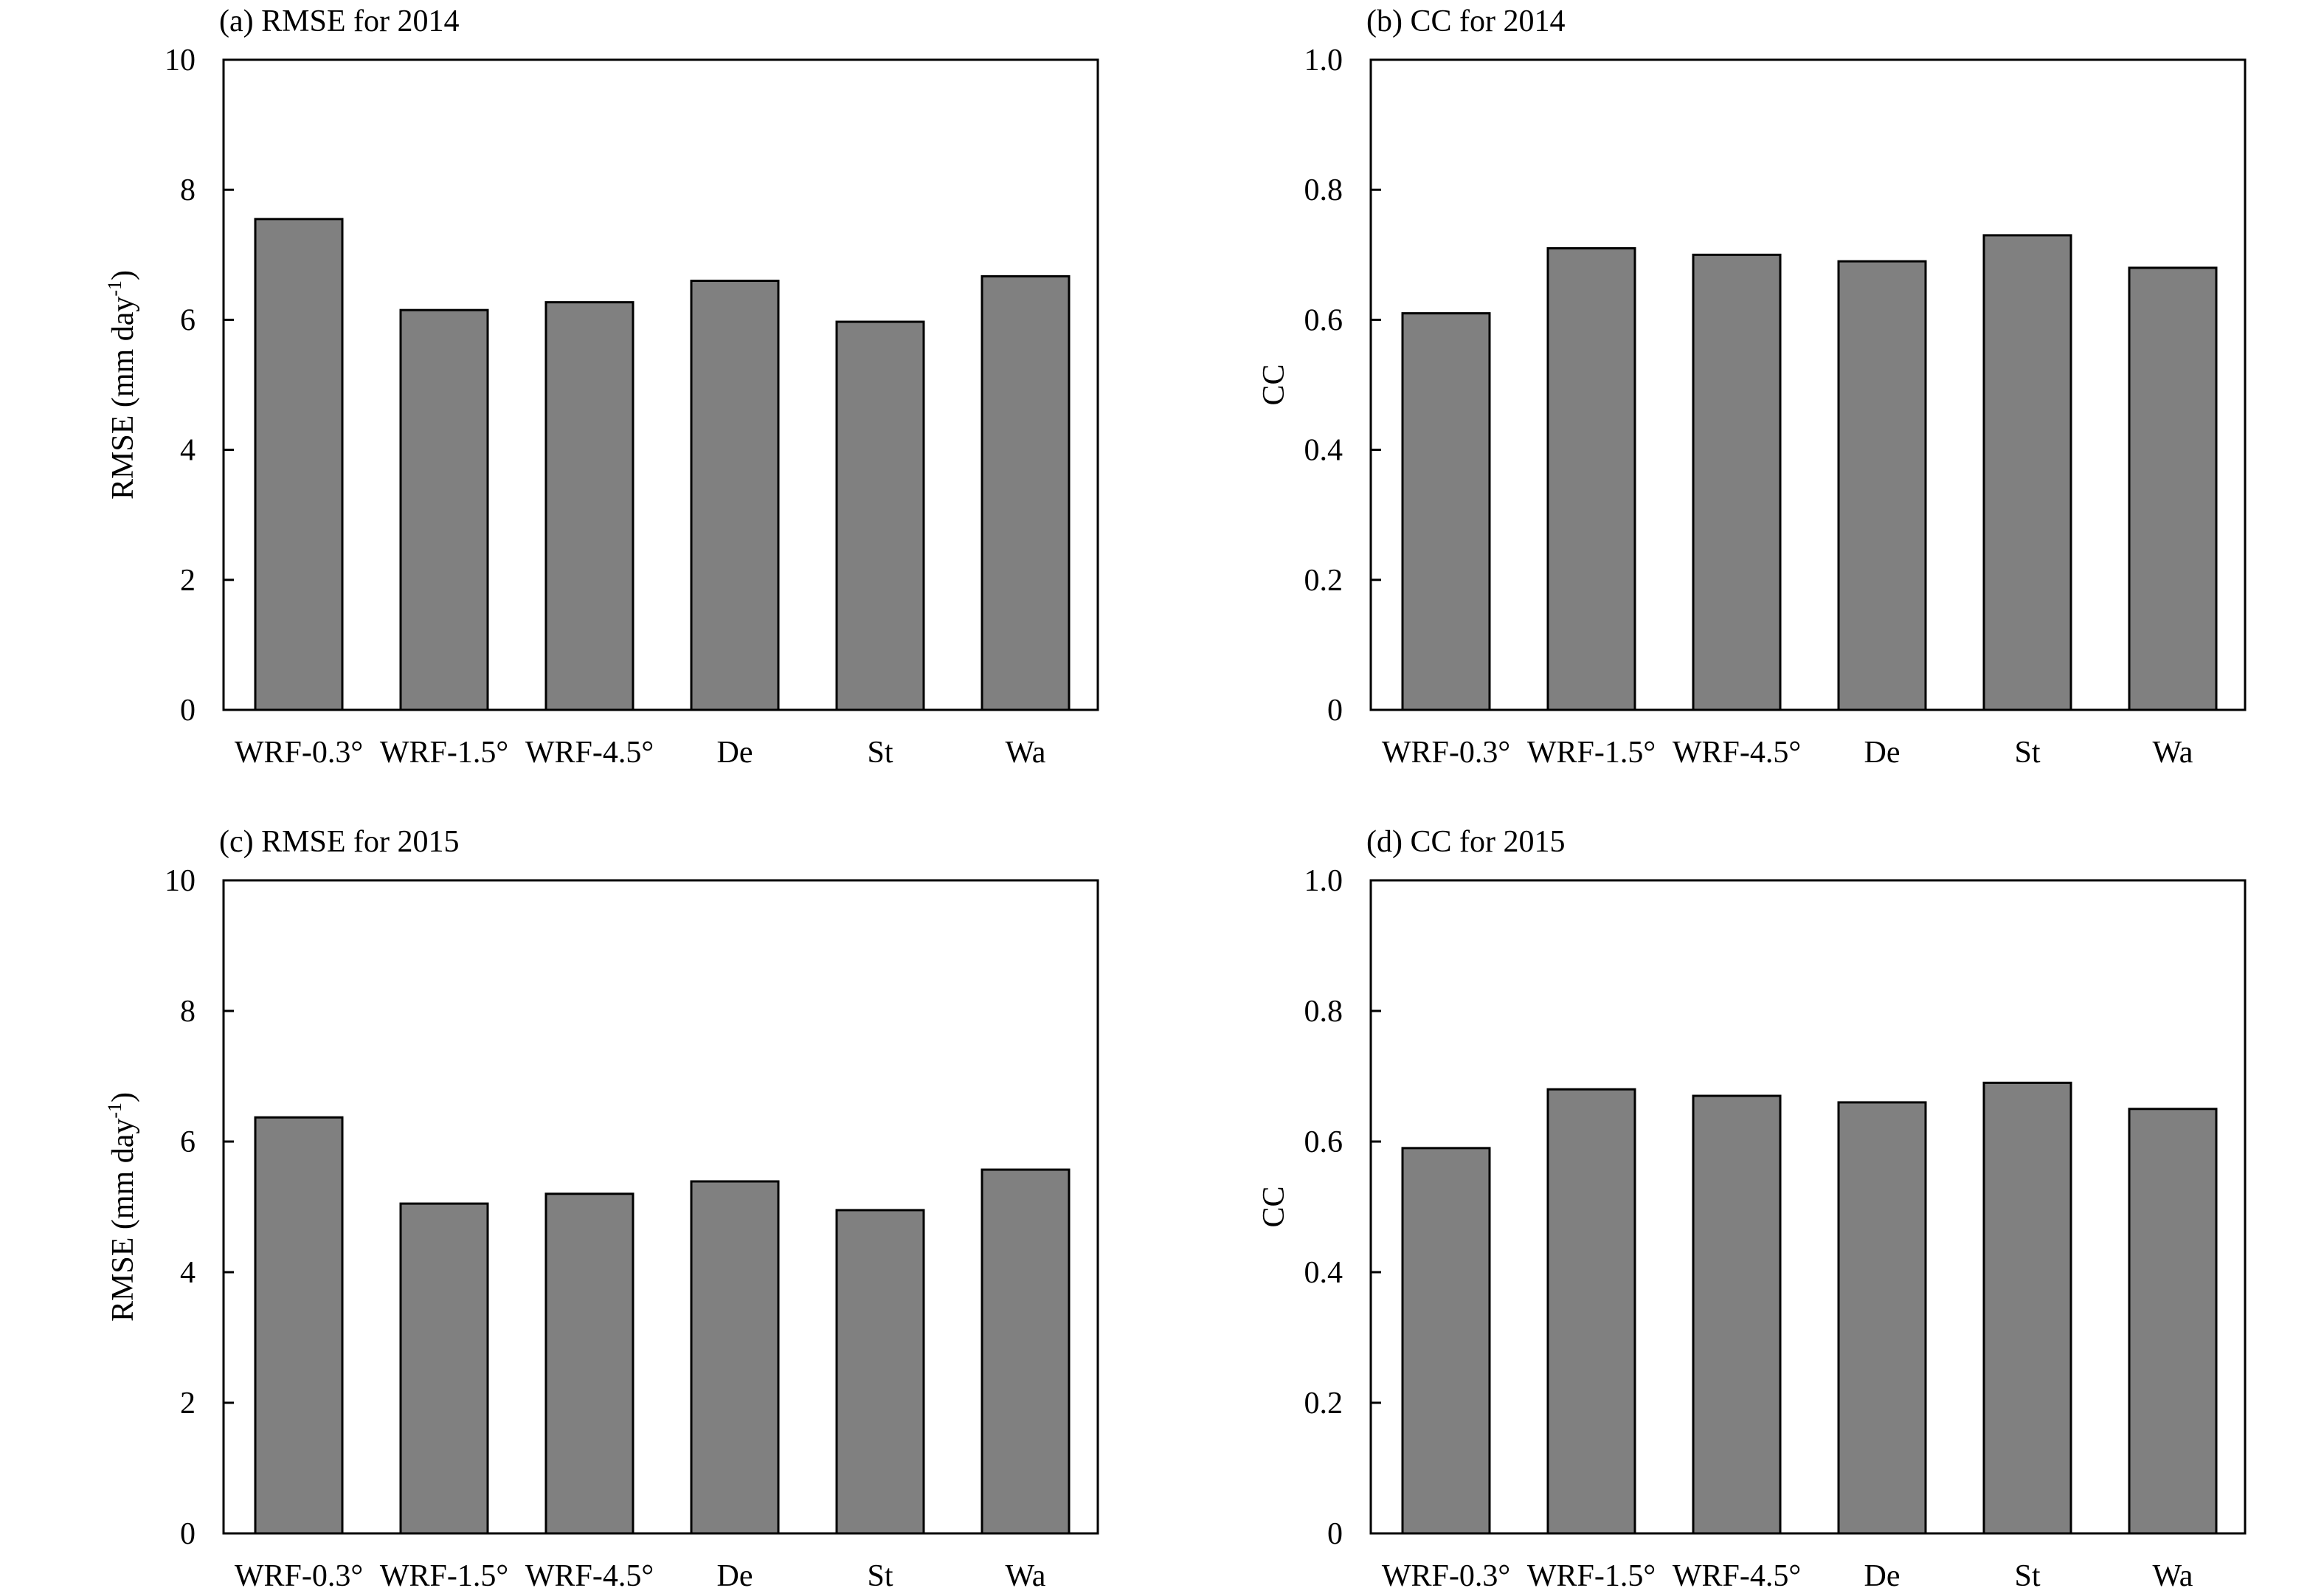 The width and height of the screenshot is (2324, 1588). I want to click on panel-title: (d) CC for 2015, so click(1465, 842).